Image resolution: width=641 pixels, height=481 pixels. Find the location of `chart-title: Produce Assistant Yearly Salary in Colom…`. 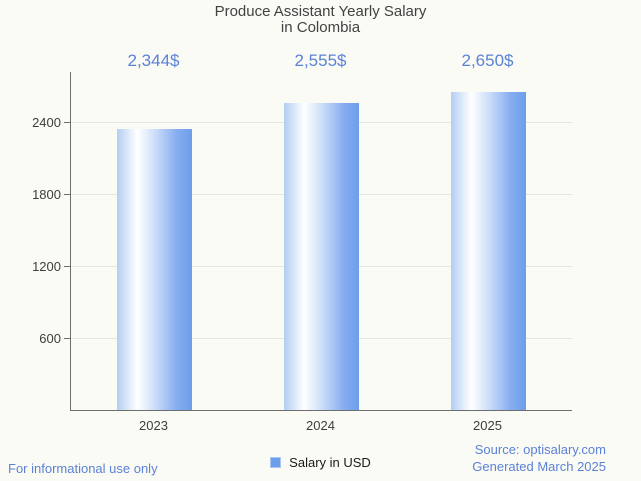

chart-title: Produce Assistant Yearly Salary in Colom… is located at coordinates (320, 20).